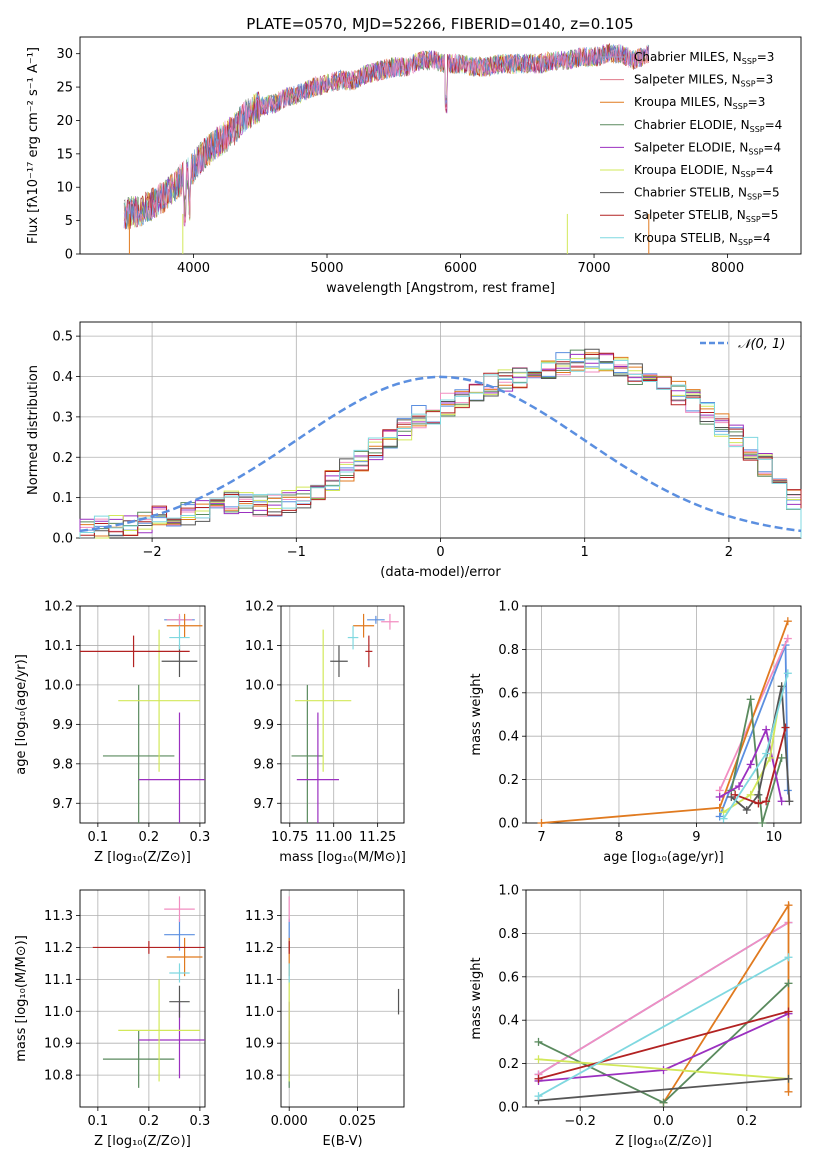  Describe the element at coordinates (729, 552) in the screenshot. I see `x-tick-label: 2` at that location.